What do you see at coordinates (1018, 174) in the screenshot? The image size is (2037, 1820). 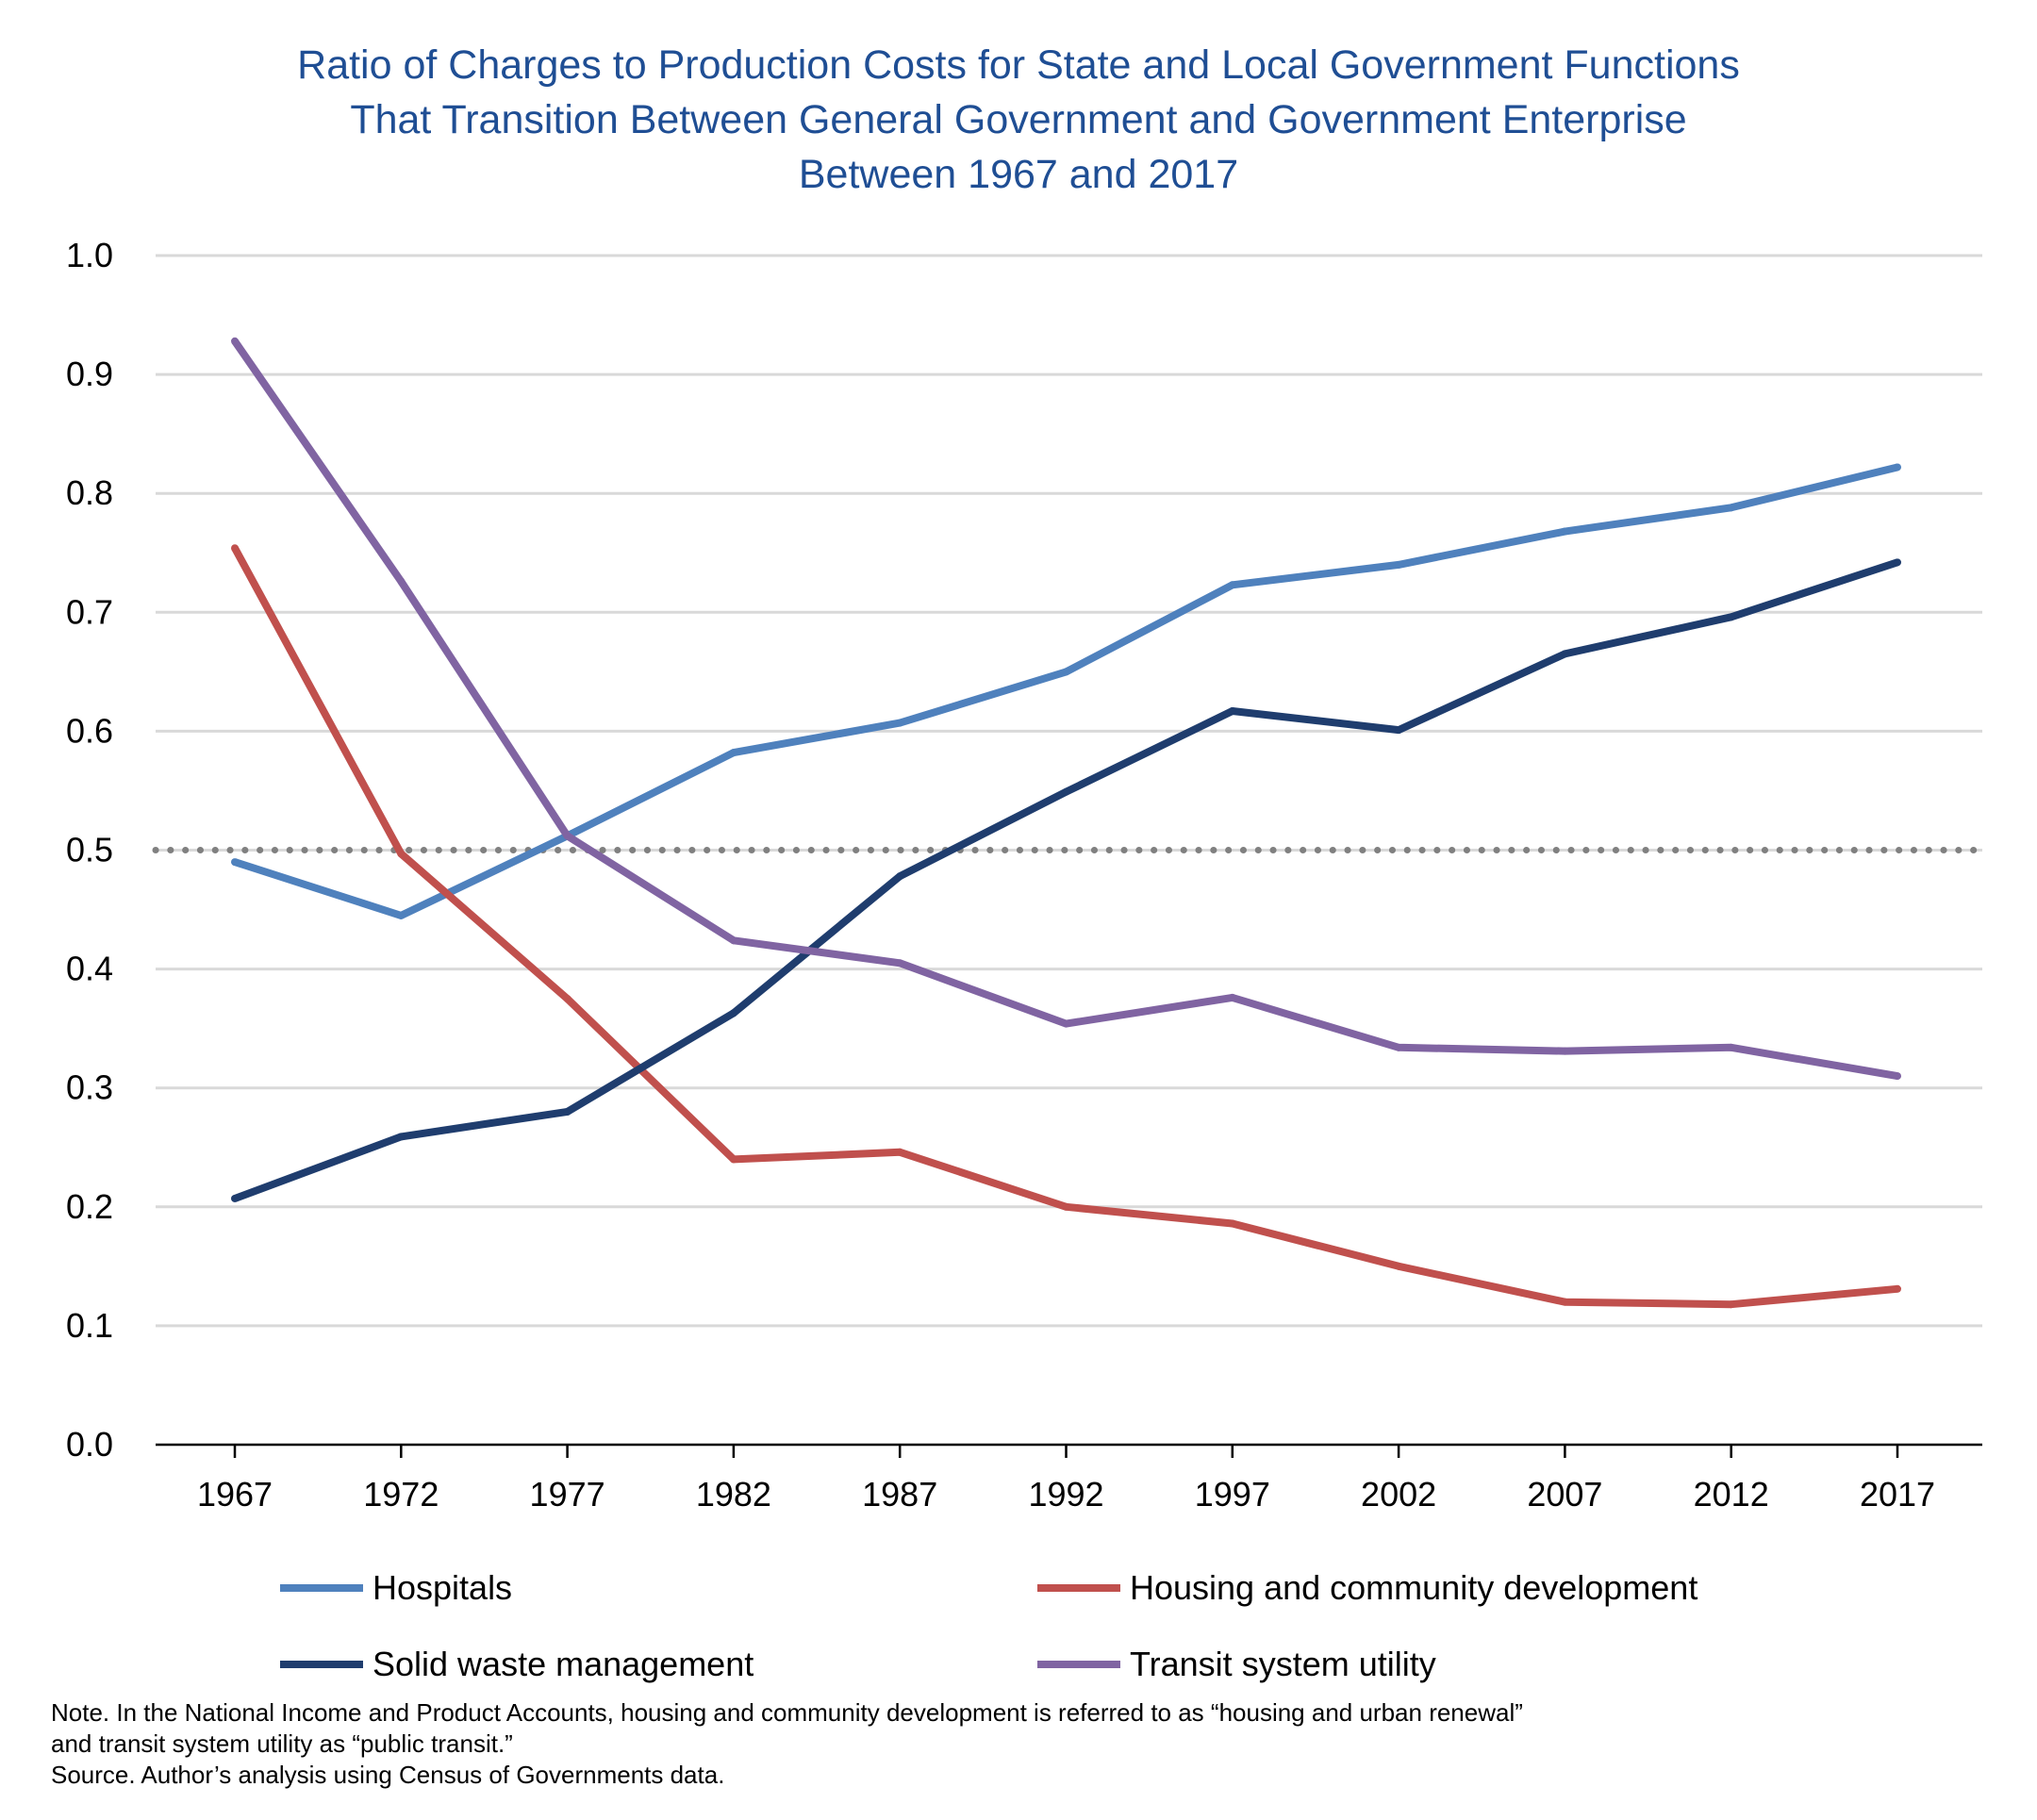 I see `chart-title-line-3: Between 1967 and 2017` at bounding box center [1018, 174].